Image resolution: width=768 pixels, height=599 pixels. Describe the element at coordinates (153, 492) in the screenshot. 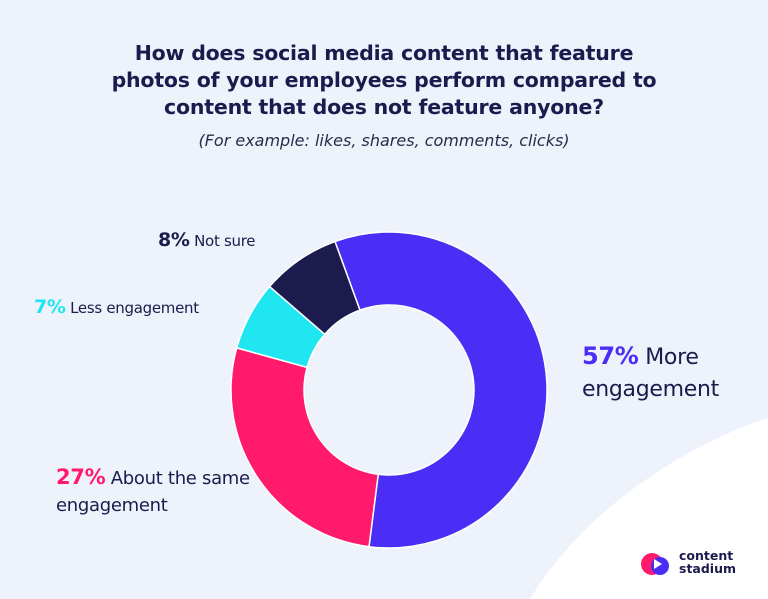

I see `category-label: About the same engagement` at that location.